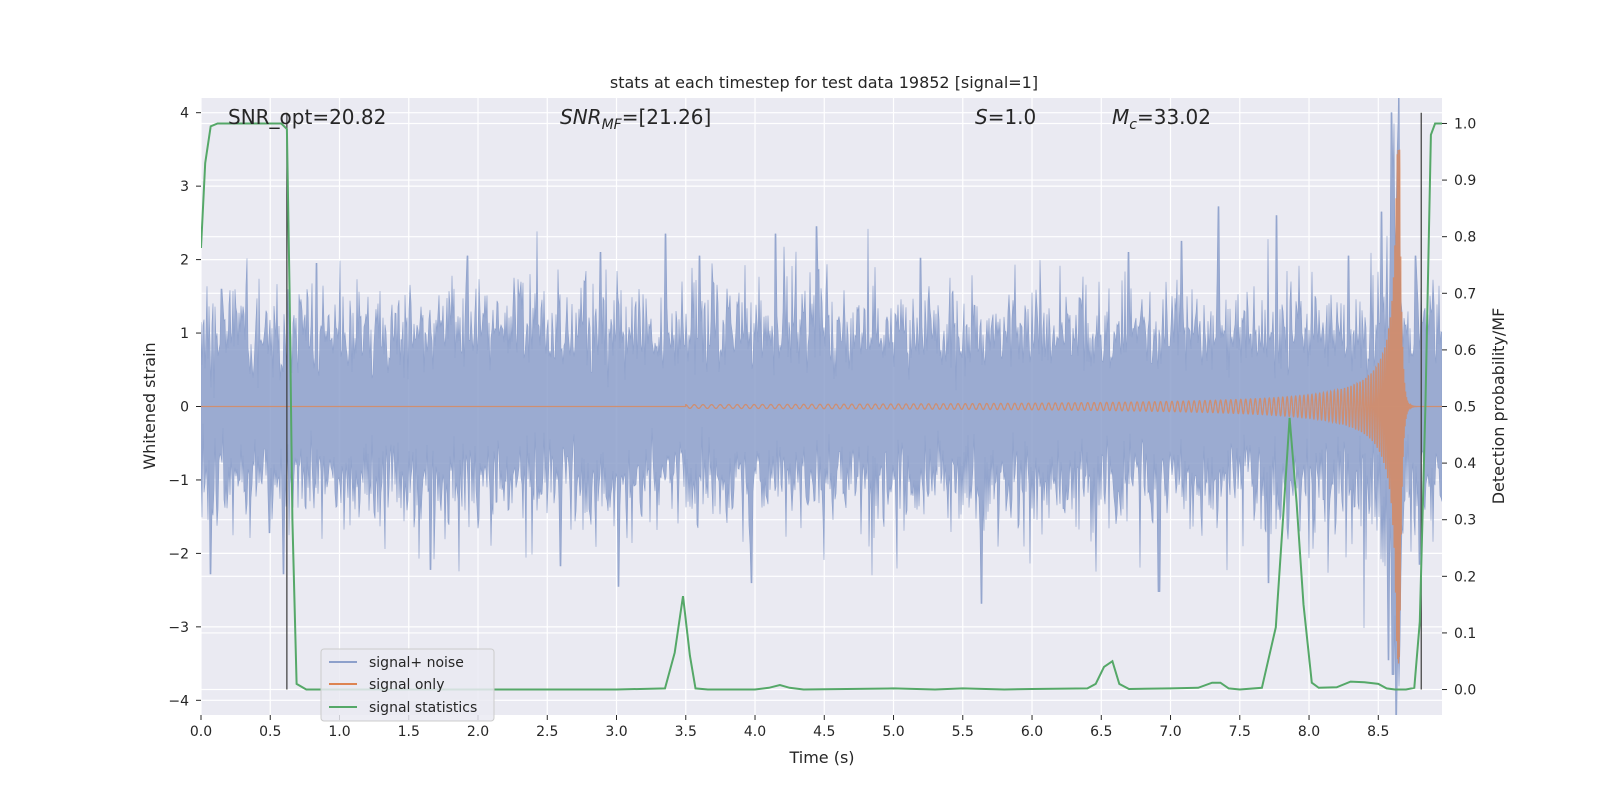 Image resolution: width=1600 pixels, height=800 pixels. I want to click on y-right-tick-label: 0.8, so click(1465, 238).